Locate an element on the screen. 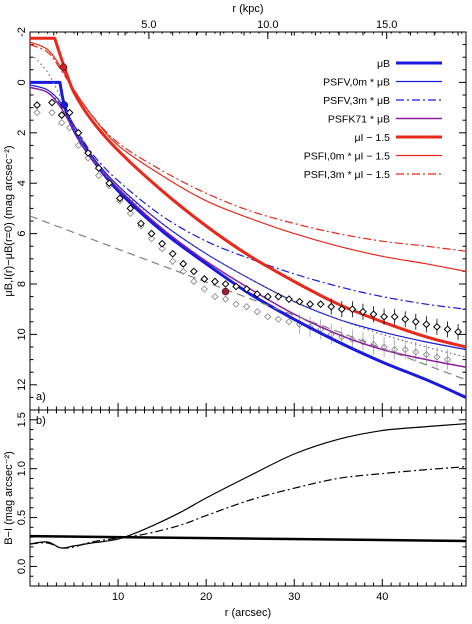 This screenshot has width=472, height=624. x-tick-label: 20 is located at coordinates (206, 597).